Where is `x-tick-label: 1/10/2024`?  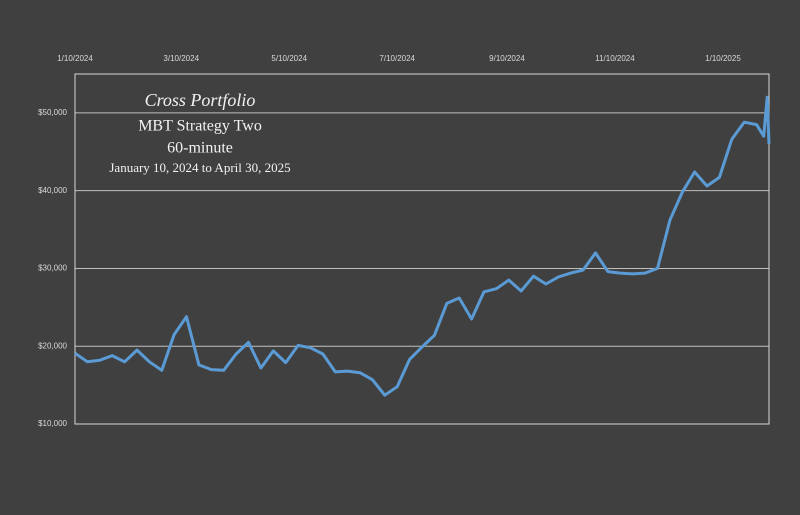
x-tick-label: 1/10/2024 is located at coordinates (75, 58).